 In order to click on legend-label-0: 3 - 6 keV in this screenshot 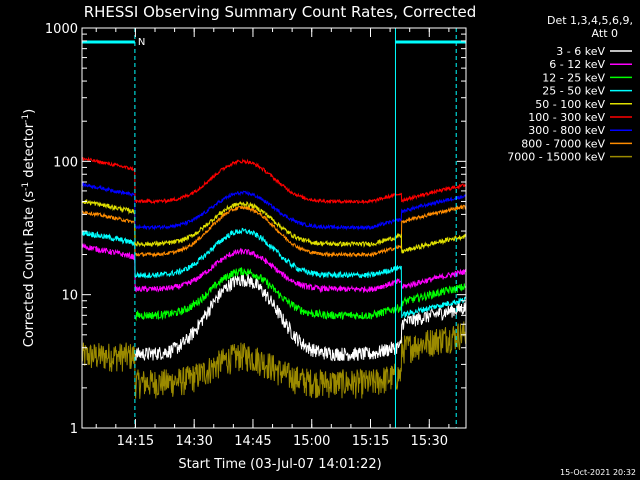, I will do `click(580, 51)`.